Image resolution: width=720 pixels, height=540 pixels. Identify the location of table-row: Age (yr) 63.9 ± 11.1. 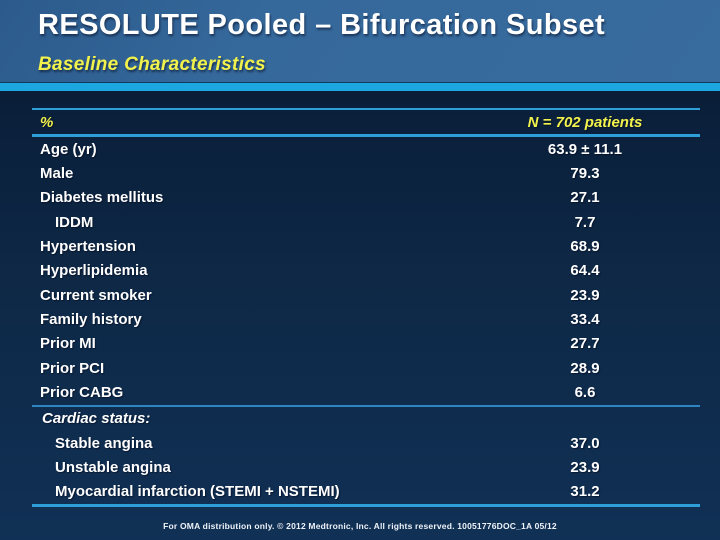
(366, 149).